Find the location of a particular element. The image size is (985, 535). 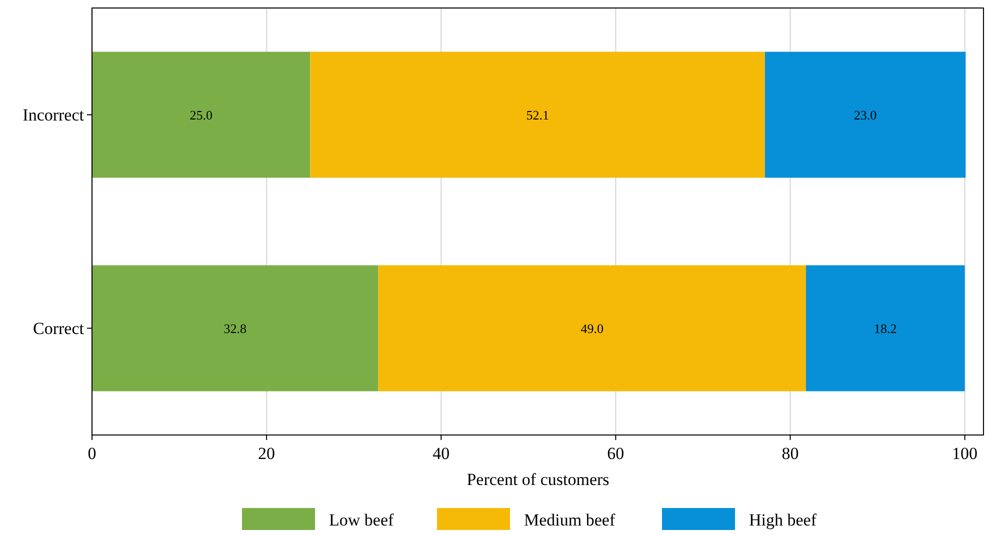

legend-label: Medium beef is located at coordinates (570, 520).